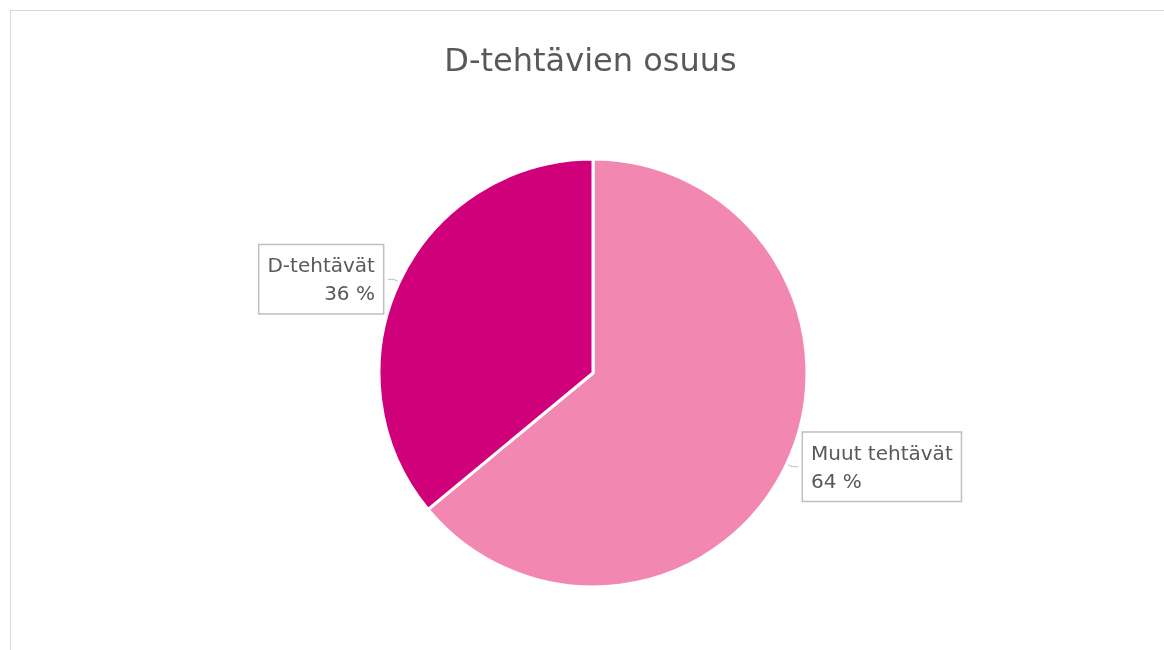 The width and height of the screenshot is (1164, 650). I want to click on data-label: 64 %, so click(836, 480).